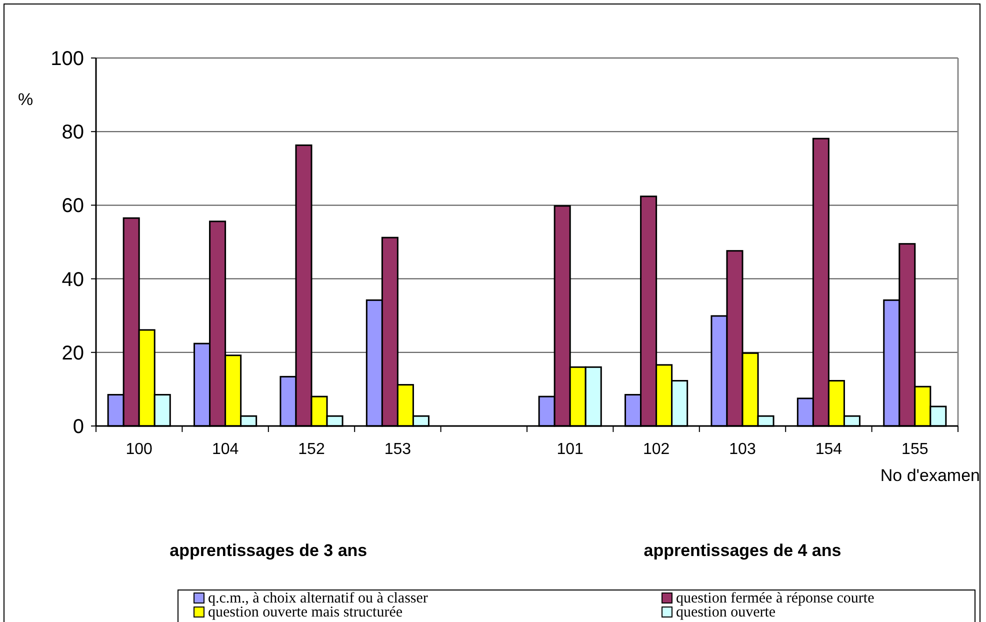 The image size is (986, 622). I want to click on x-tick-label: 100, so click(139, 449).